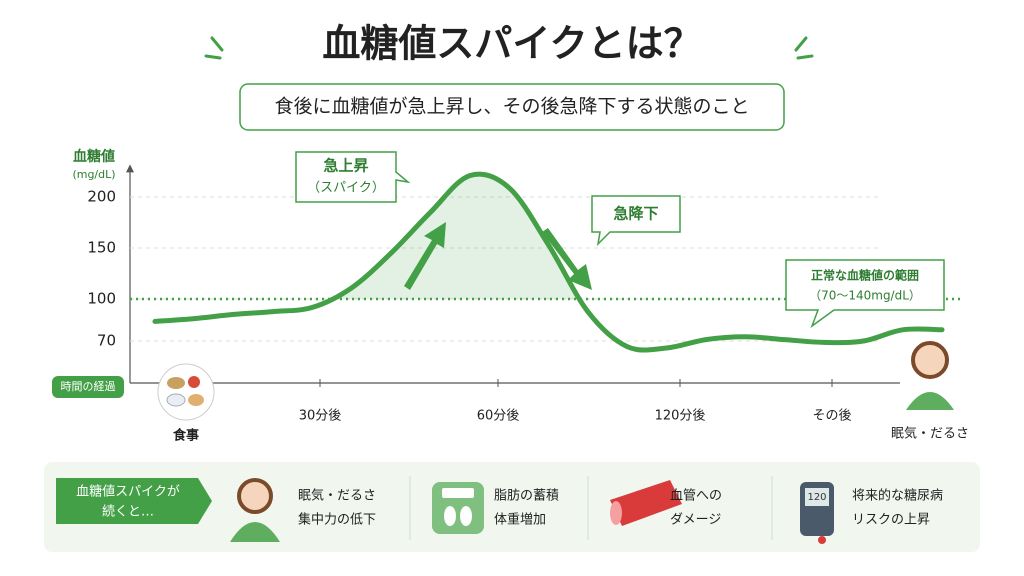  Describe the element at coordinates (520, 520) in the screenshot. I see `effect-text: 体重増加` at that location.